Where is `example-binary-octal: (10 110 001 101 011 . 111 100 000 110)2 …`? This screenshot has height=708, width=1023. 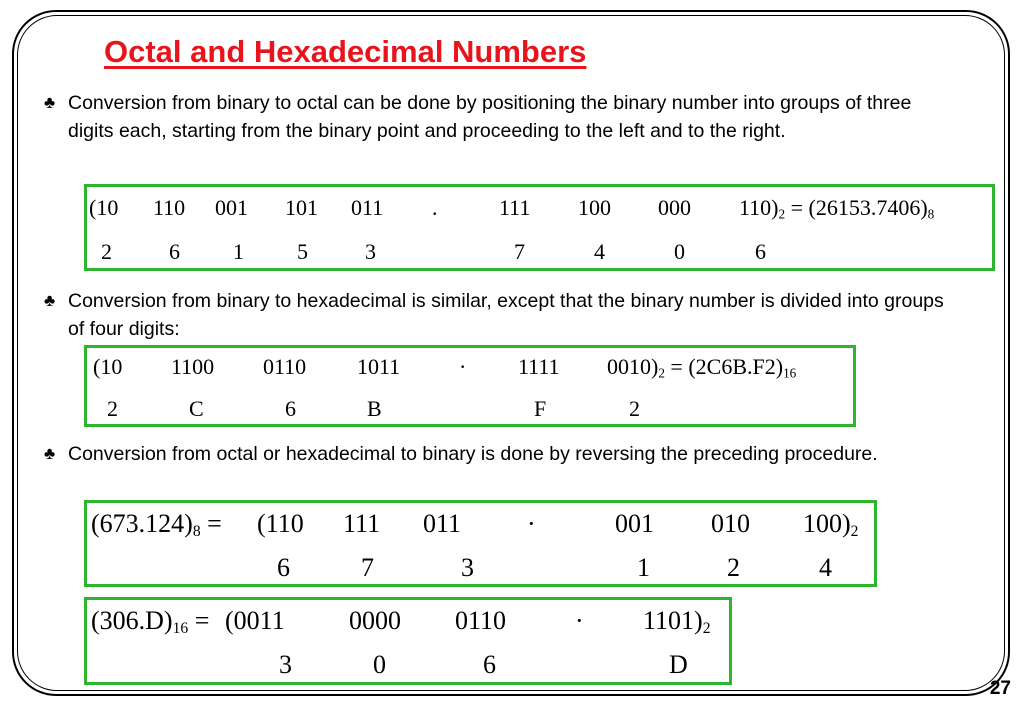 example-binary-octal: (10 110 001 101 011 . 111 100 000 110)2 … is located at coordinates (539, 227).